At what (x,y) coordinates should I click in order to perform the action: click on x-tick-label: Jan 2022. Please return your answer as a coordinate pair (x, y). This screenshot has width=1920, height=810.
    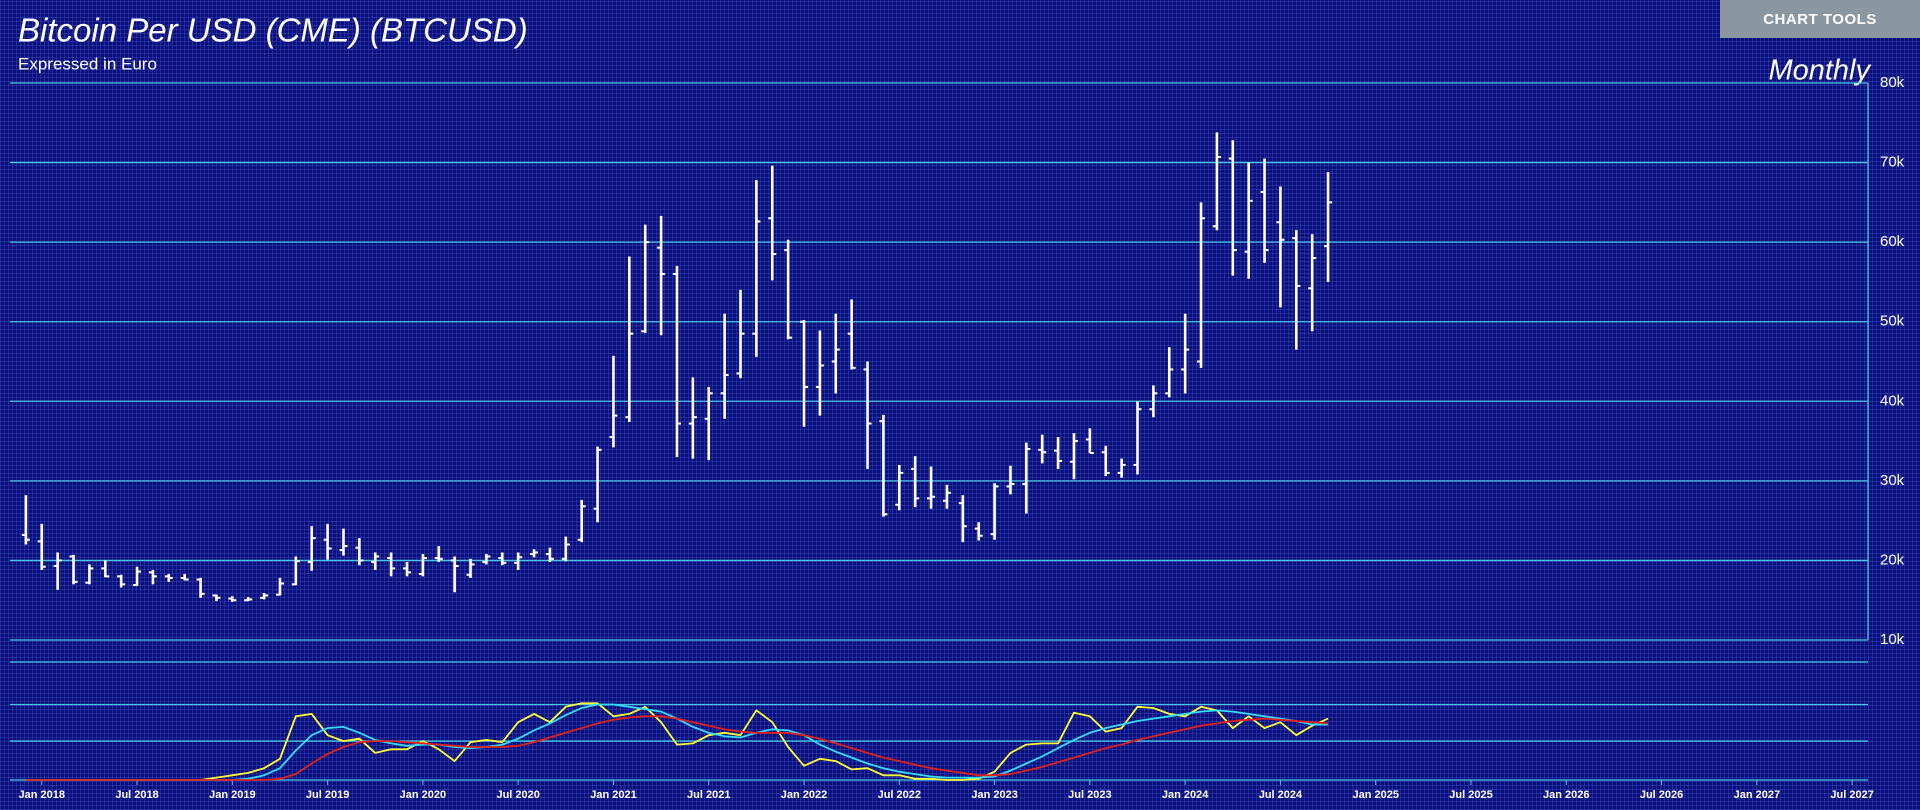
    Looking at the image, I should click on (804, 795).